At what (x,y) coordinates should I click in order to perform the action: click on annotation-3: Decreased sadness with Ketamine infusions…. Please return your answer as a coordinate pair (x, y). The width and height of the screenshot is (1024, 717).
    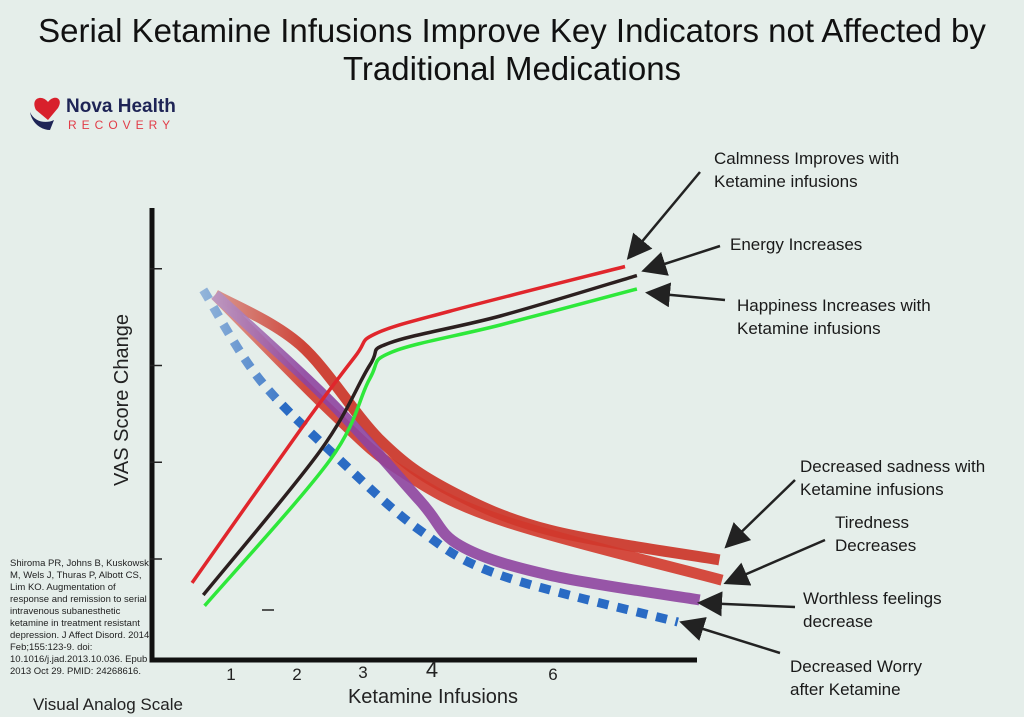
    Looking at the image, I should click on (854, 503).